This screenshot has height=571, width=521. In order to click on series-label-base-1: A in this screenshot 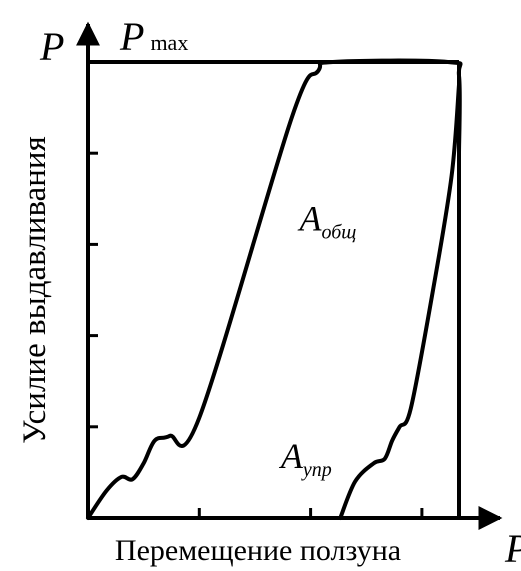, I will do `click(291, 456)`.